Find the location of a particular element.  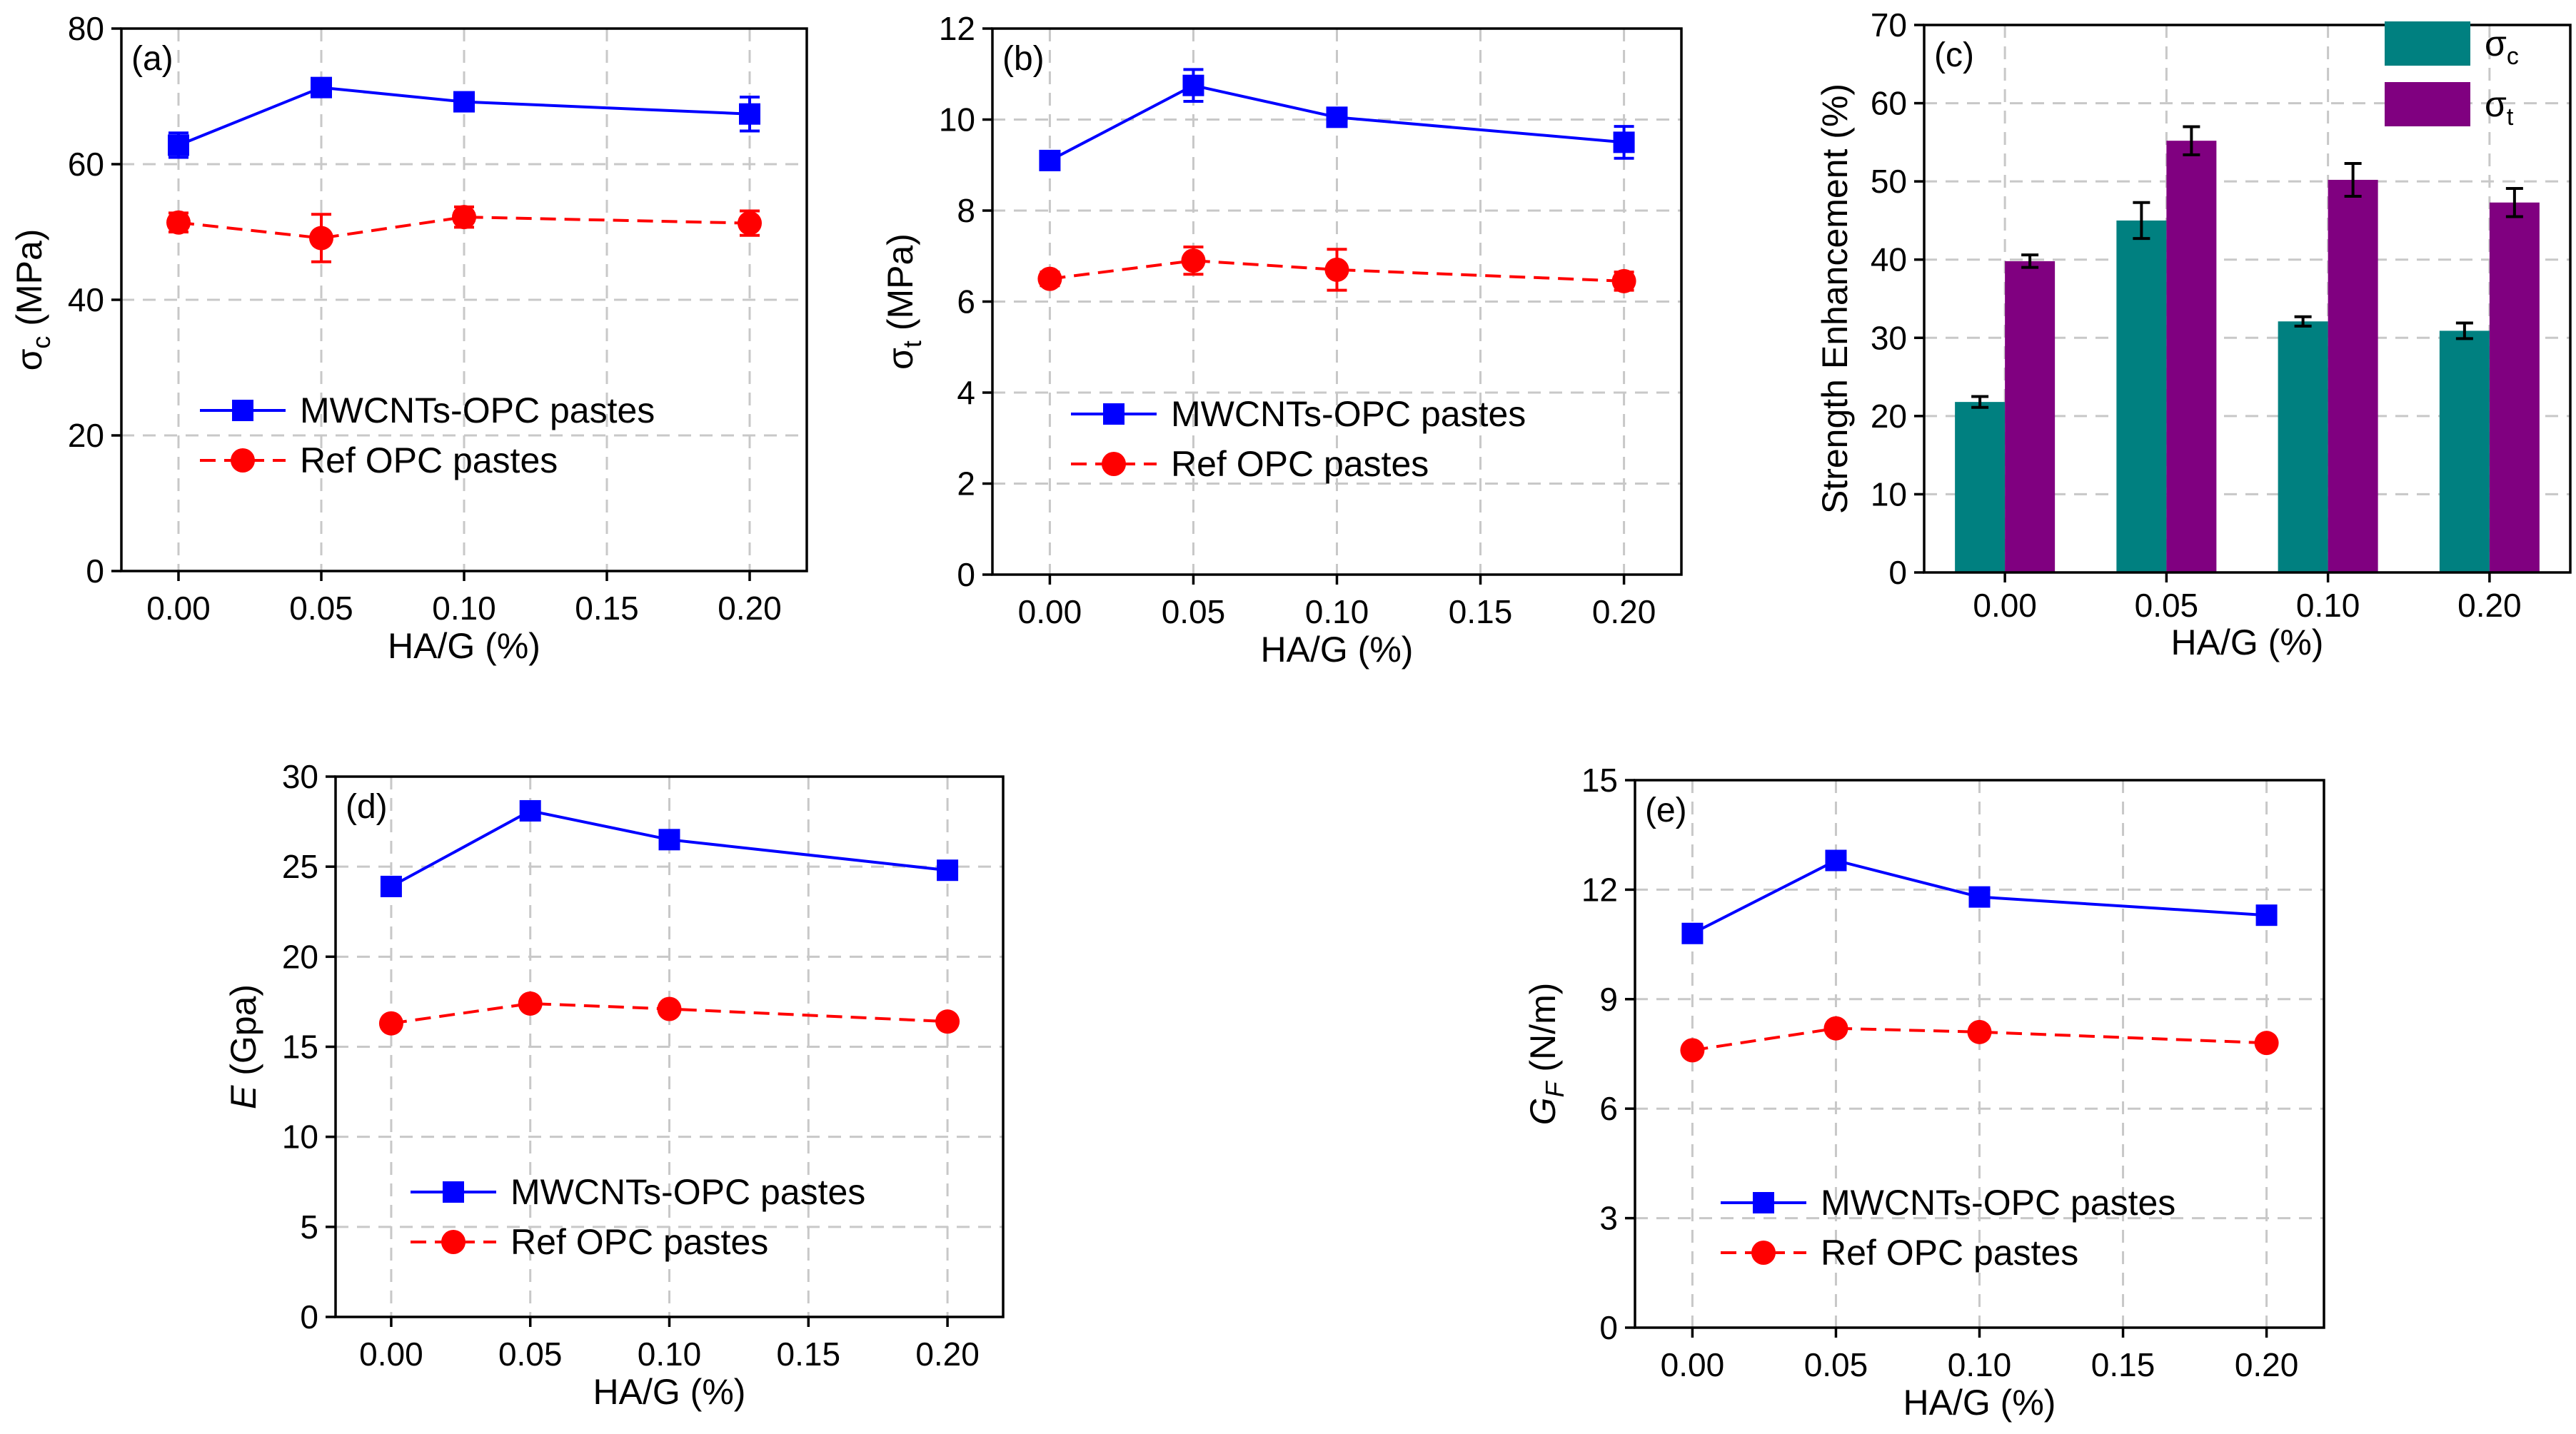

panel-label: (a) is located at coordinates (152, 59).